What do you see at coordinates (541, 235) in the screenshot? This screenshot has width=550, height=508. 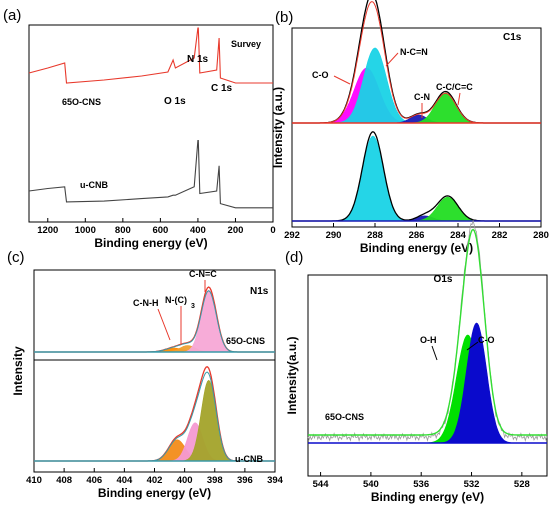 I see `x-tick-label: 280` at bounding box center [541, 235].